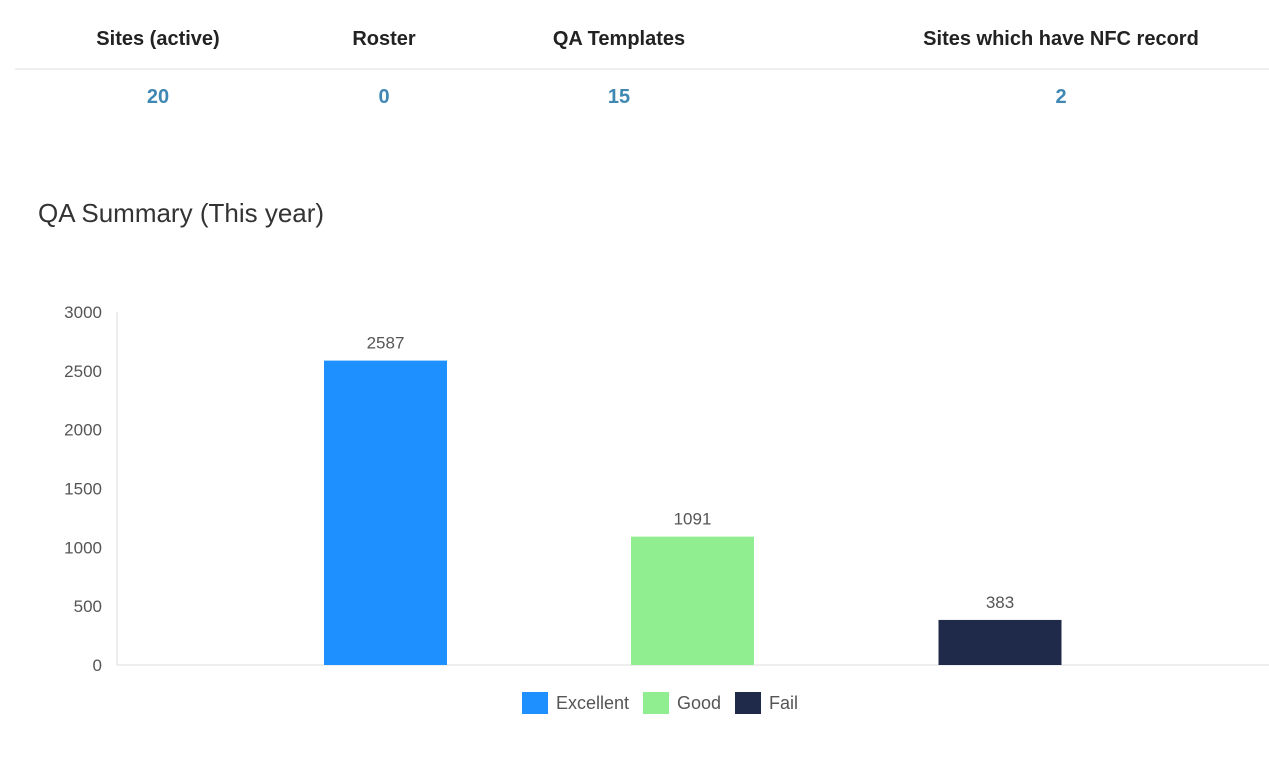  I want to click on y-tick-label: 2500, so click(83, 371).